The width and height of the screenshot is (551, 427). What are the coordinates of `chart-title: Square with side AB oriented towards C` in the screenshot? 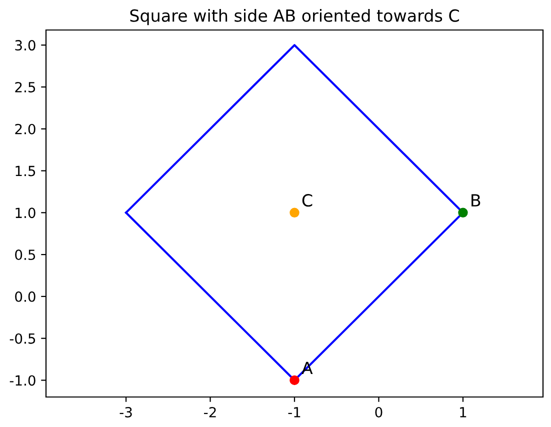 It's located at (294, 17).